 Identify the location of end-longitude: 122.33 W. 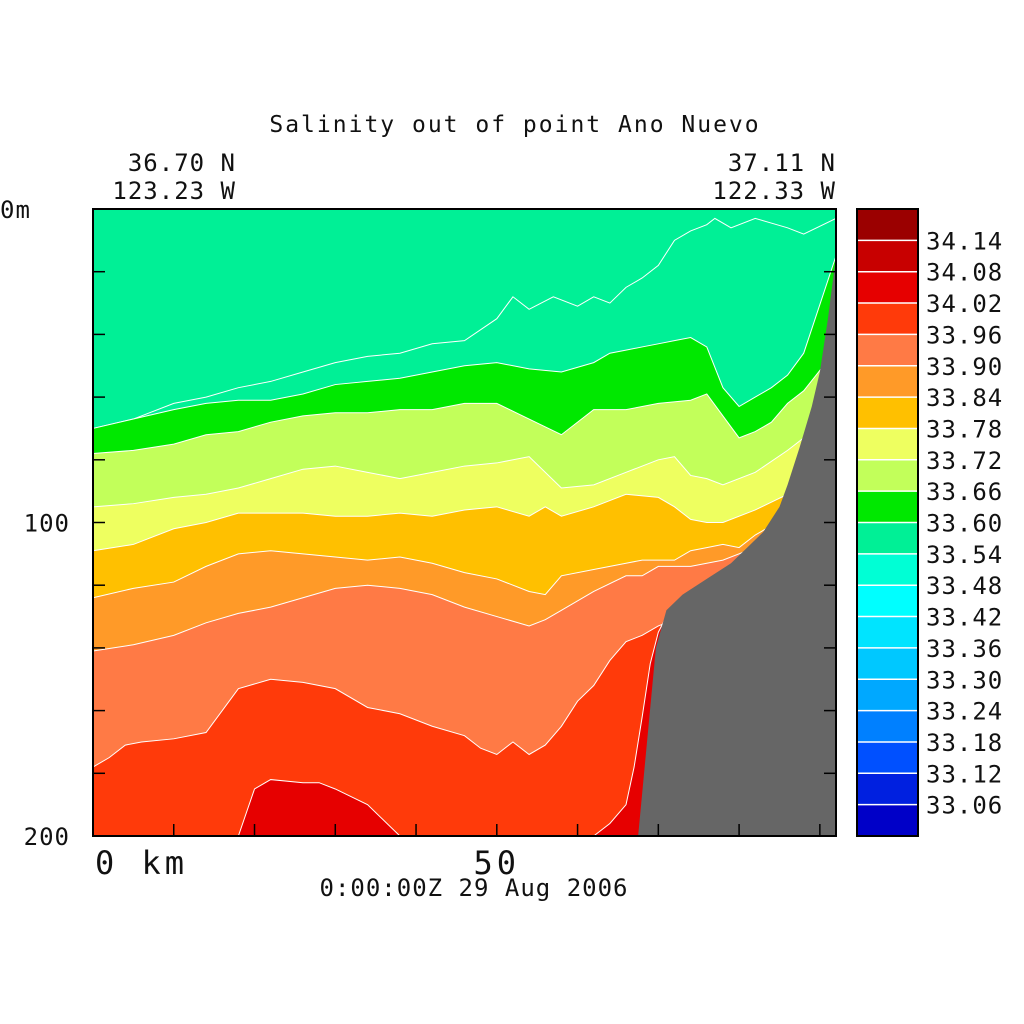
(774, 191).